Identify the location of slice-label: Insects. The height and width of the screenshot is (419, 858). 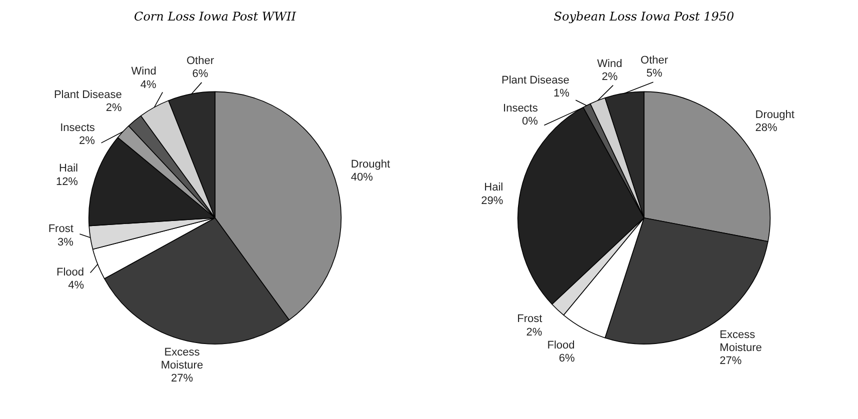
(78, 128).